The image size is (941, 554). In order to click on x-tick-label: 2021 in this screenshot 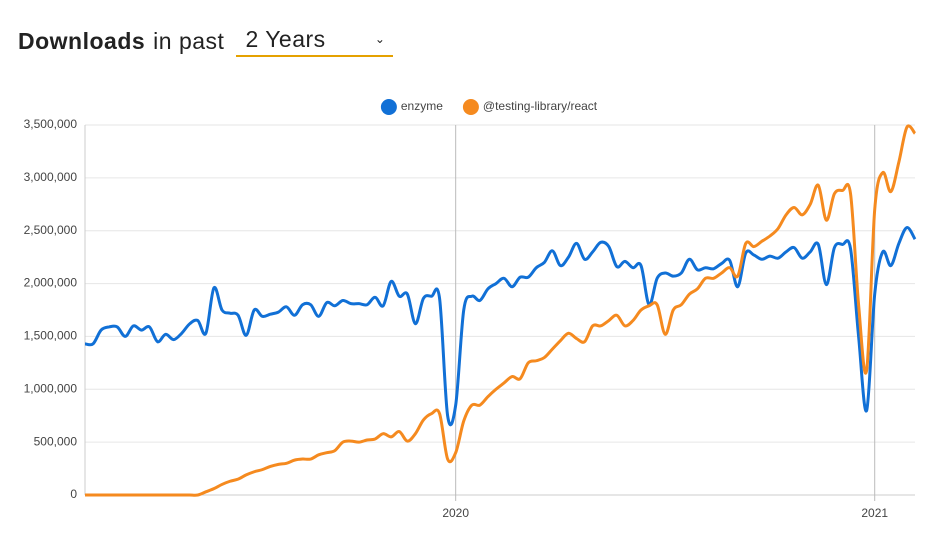, I will do `click(874, 513)`.